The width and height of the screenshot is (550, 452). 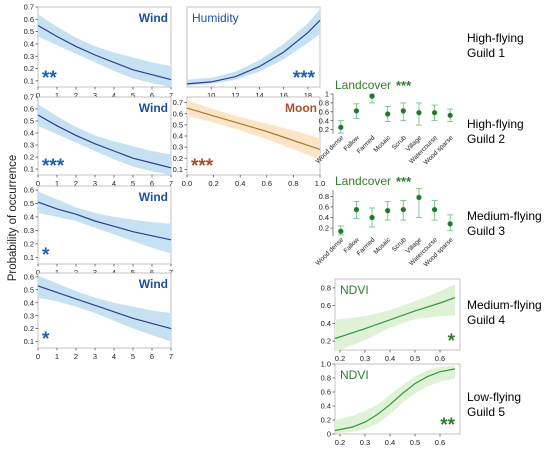 I want to click on significance-stars: **, so click(x=49, y=78).